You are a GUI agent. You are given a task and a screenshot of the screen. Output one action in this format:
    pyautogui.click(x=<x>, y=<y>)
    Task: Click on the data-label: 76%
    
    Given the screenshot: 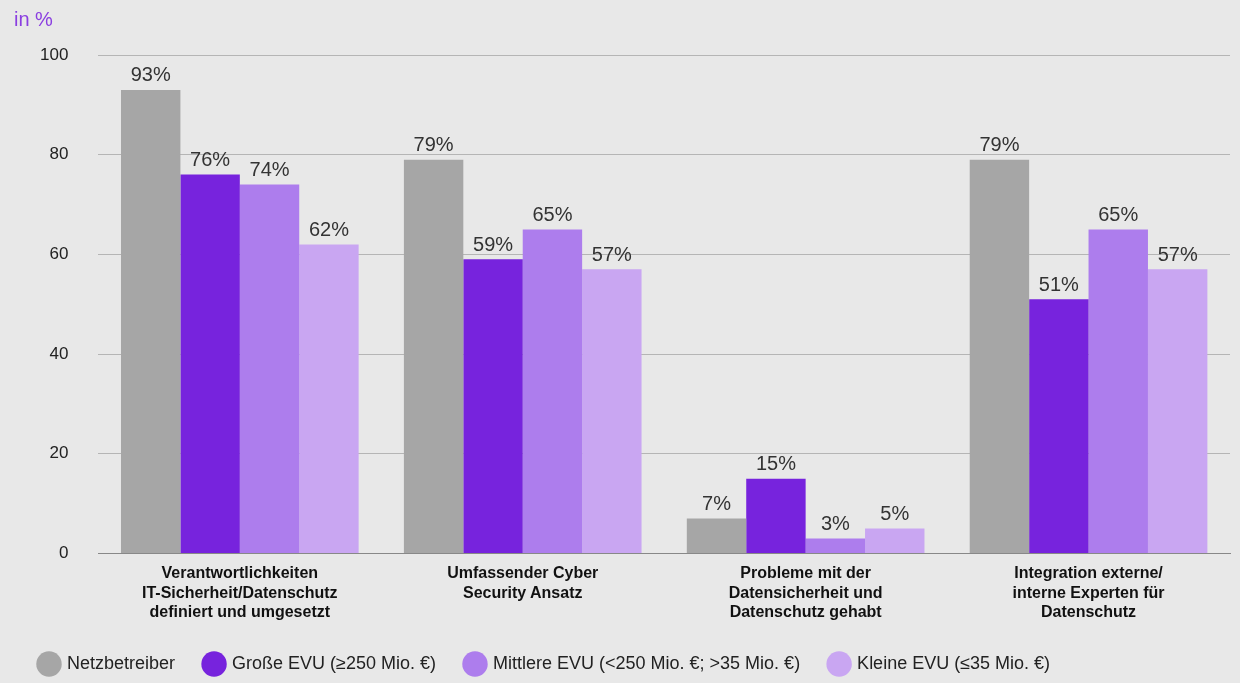 What is the action you would take?
    pyautogui.click(x=210, y=159)
    